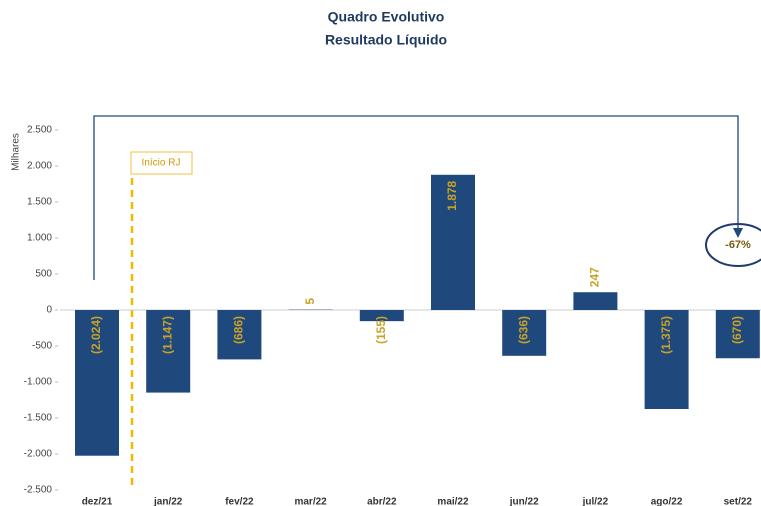 This screenshot has height=506, width=761. What do you see at coordinates (452, 195) in the screenshot?
I see `value-label: 1.878` at bounding box center [452, 195].